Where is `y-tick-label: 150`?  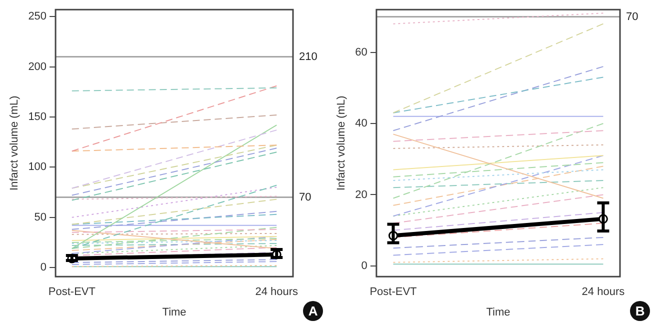 y-tick-label: 150 is located at coordinates (37, 117).